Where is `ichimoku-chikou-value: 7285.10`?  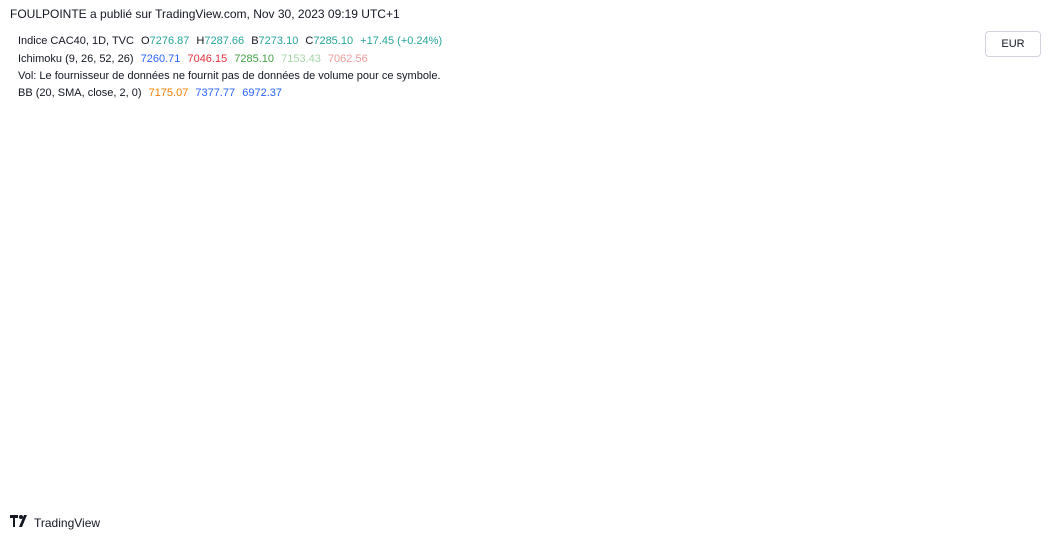
ichimoku-chikou-value: 7285.10 is located at coordinates (254, 59).